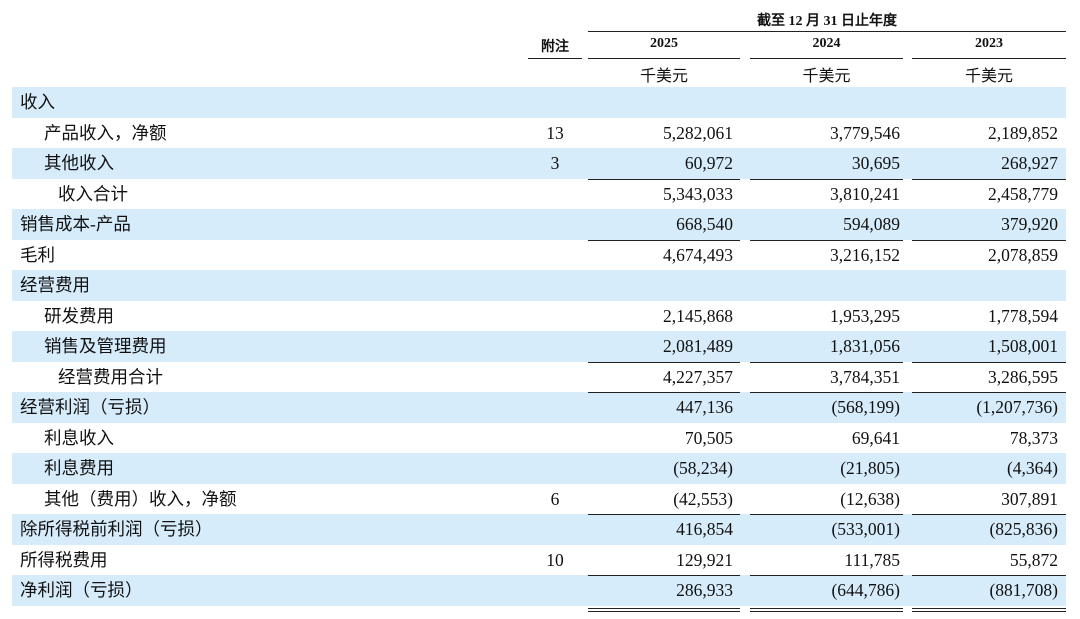 The height and width of the screenshot is (619, 1080). Describe the element at coordinates (1033, 559) in the screenshot. I see `amount: 55,872` at that location.